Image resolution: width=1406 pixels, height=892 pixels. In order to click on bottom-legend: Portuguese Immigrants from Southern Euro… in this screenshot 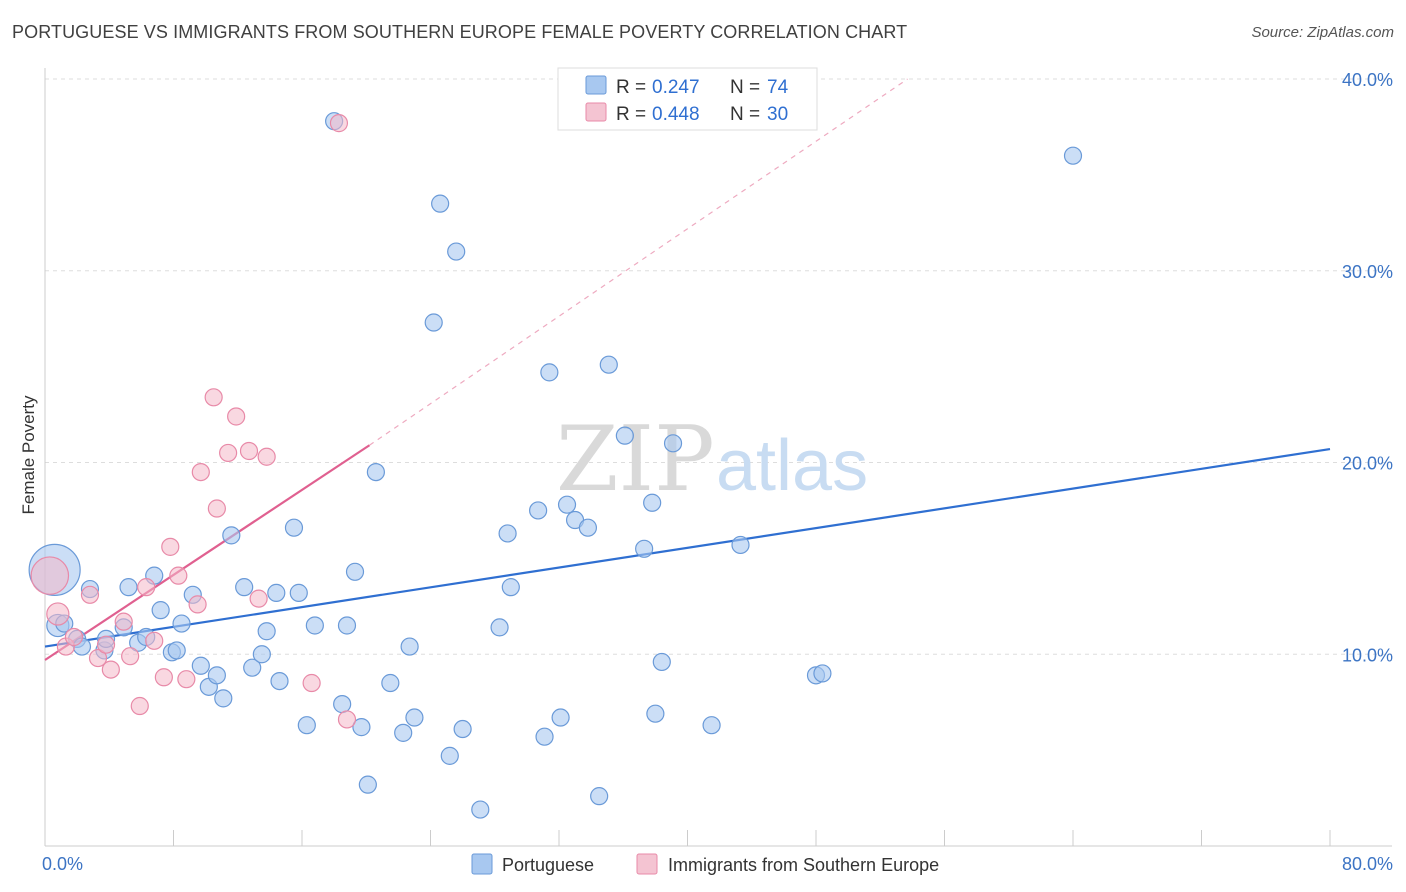, I will do `click(705, 864)`.